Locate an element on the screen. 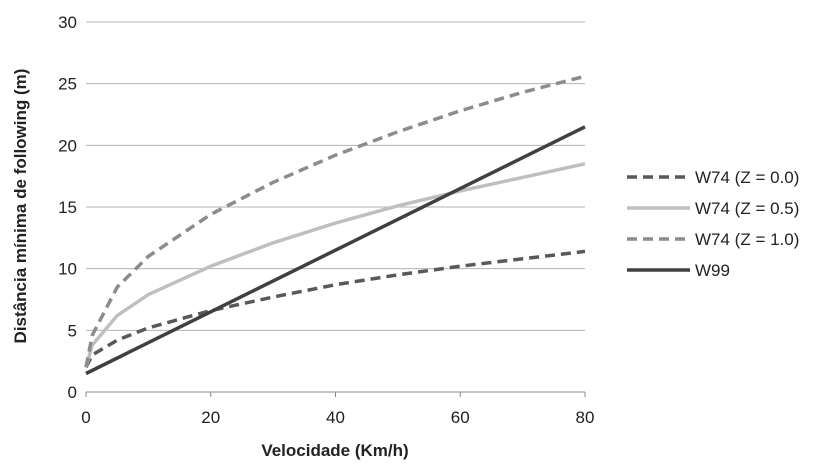 This screenshot has height=464, width=819. y-tick-label: 25 is located at coordinates (67, 84).